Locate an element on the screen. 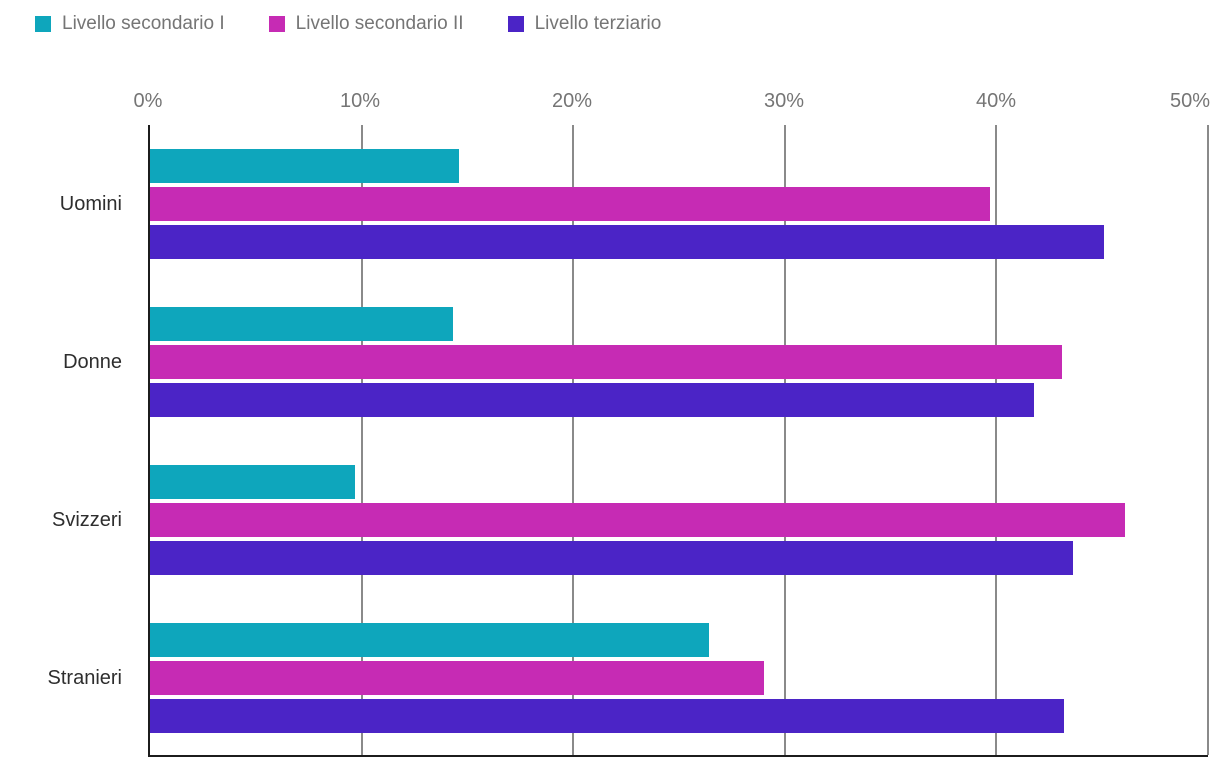 Image resolution: width=1220 pixels, height=770 pixels. legend-item: Livello secondario II is located at coordinates (366, 23).